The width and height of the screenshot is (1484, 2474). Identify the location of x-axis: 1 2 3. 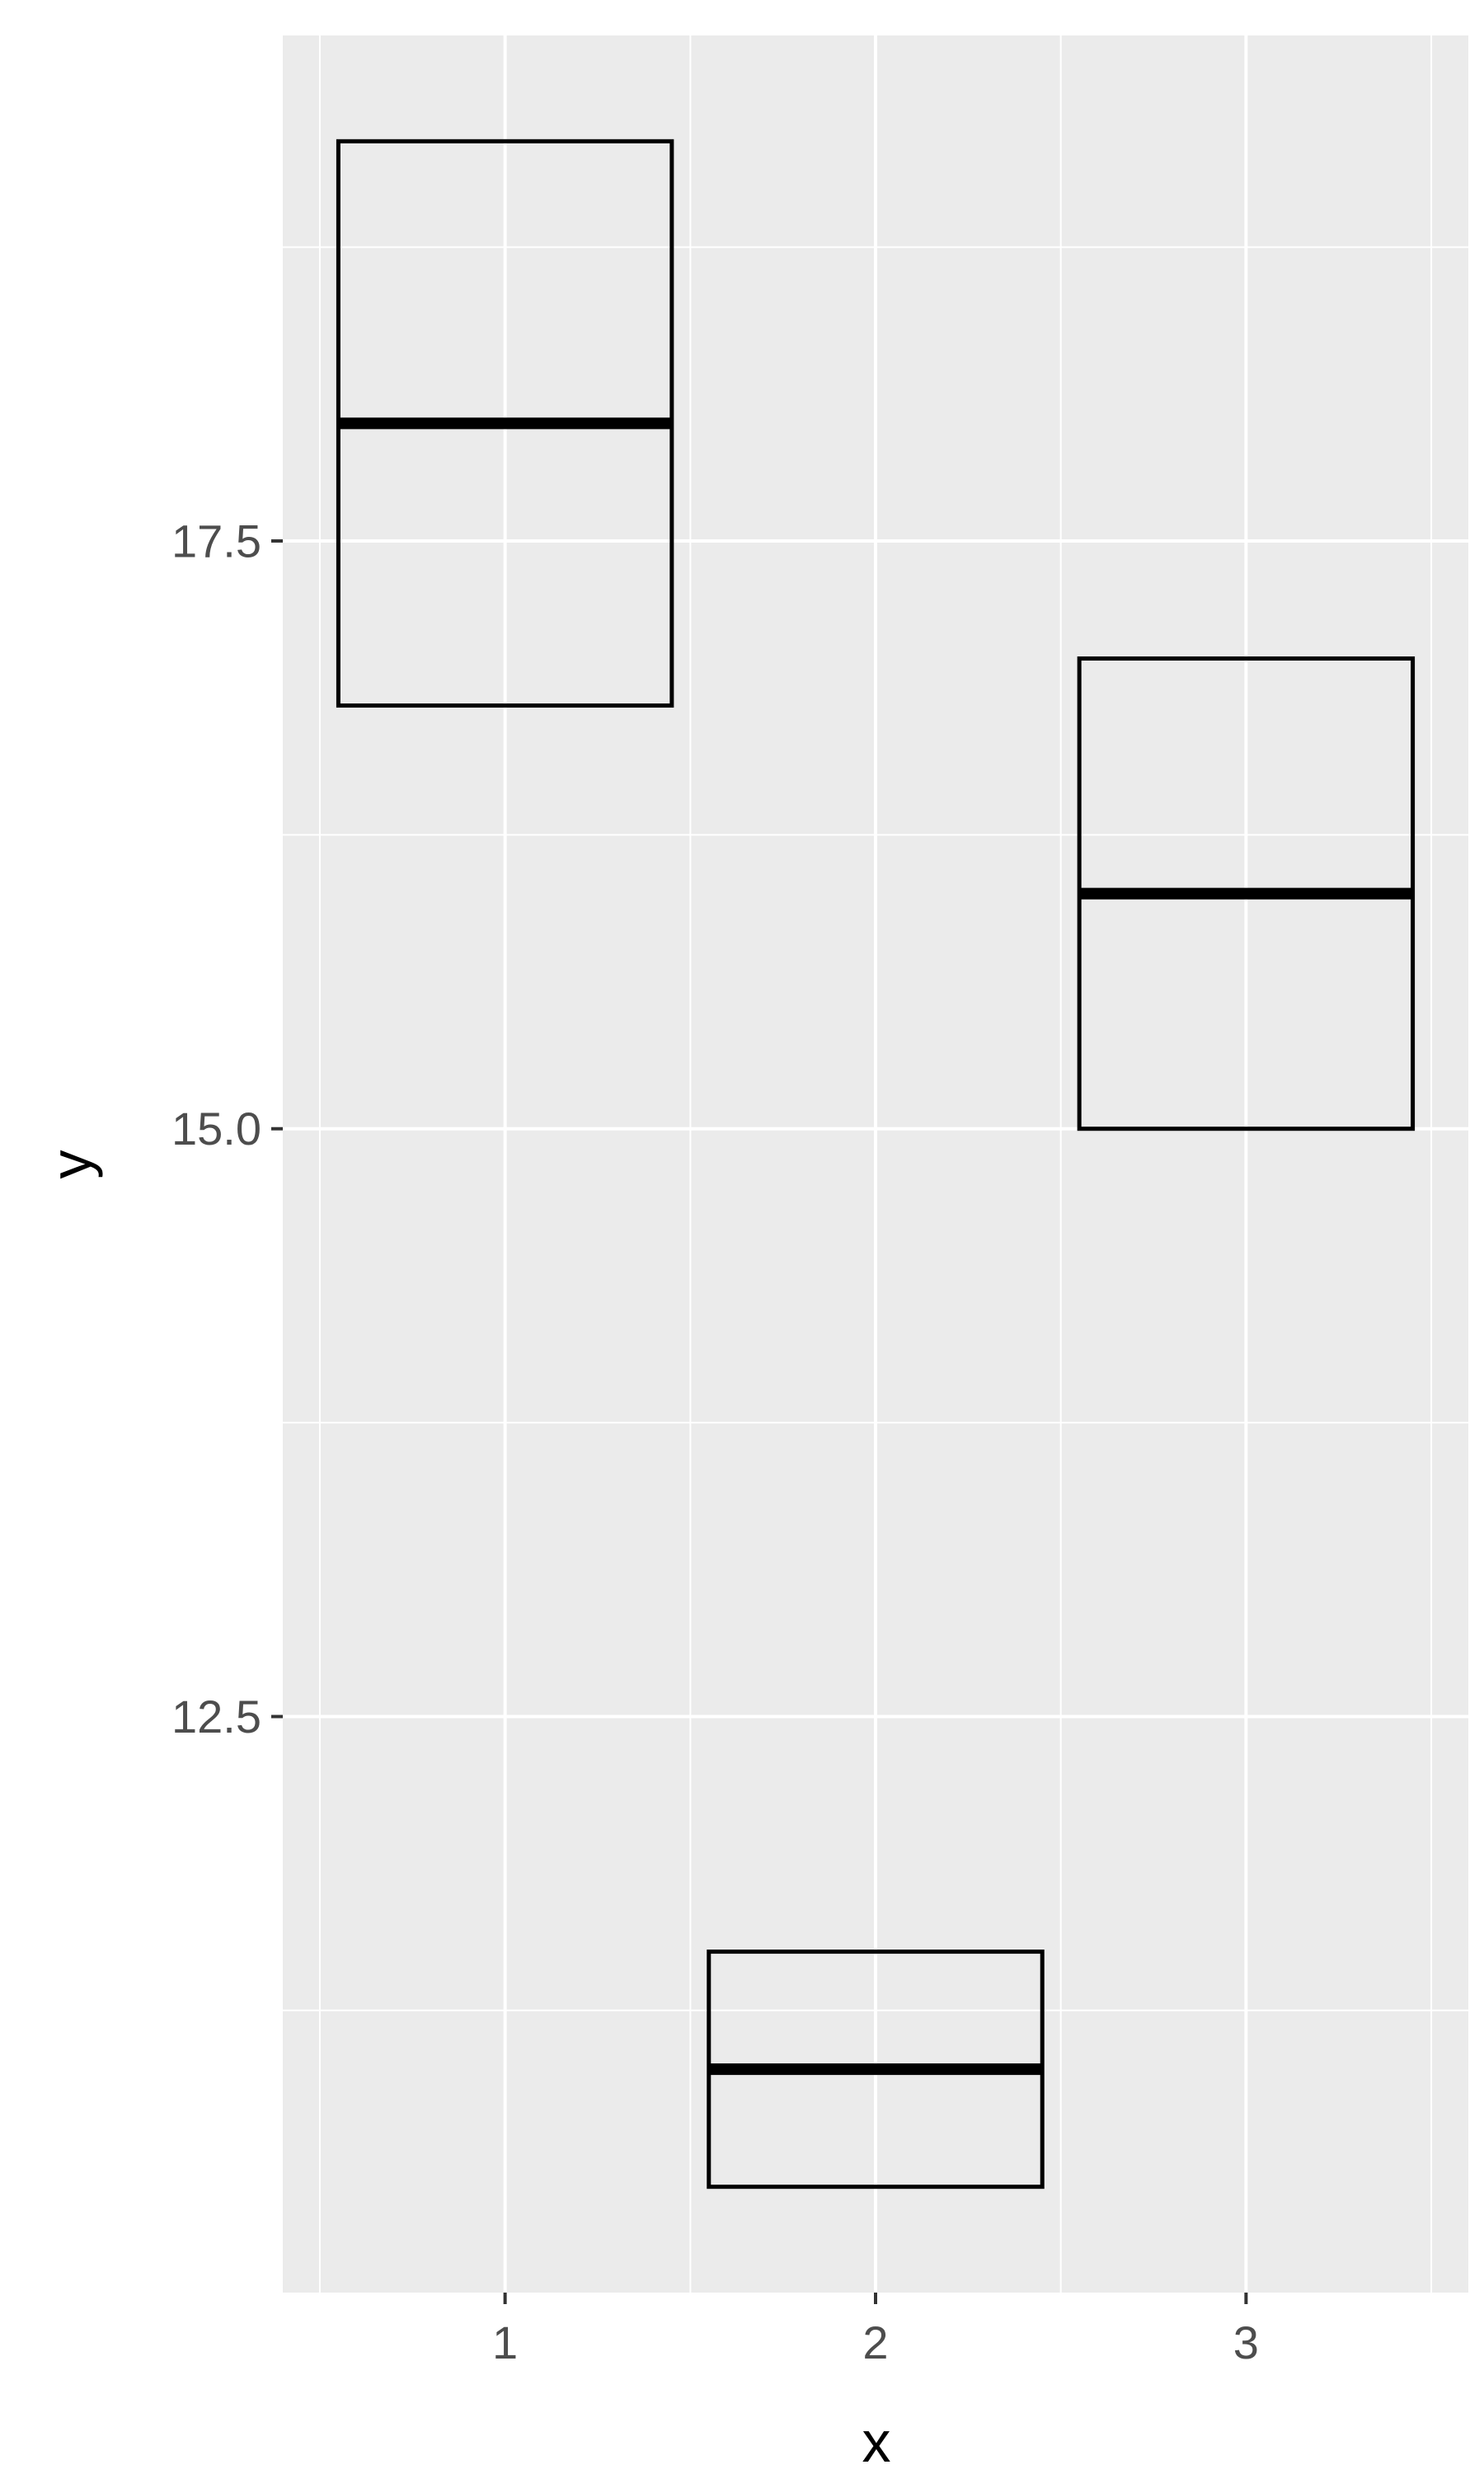
(876, 2330).